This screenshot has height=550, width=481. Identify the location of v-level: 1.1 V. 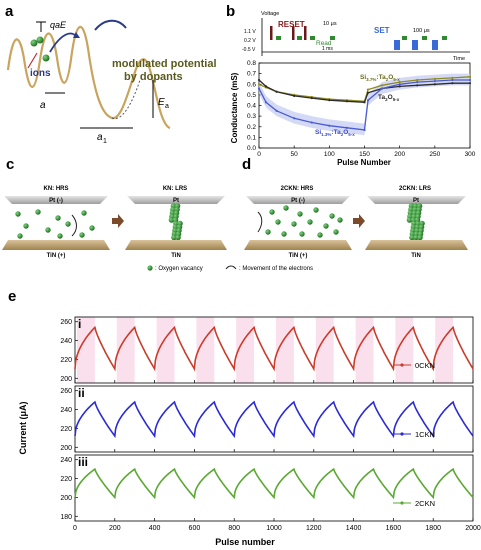
(250, 32).